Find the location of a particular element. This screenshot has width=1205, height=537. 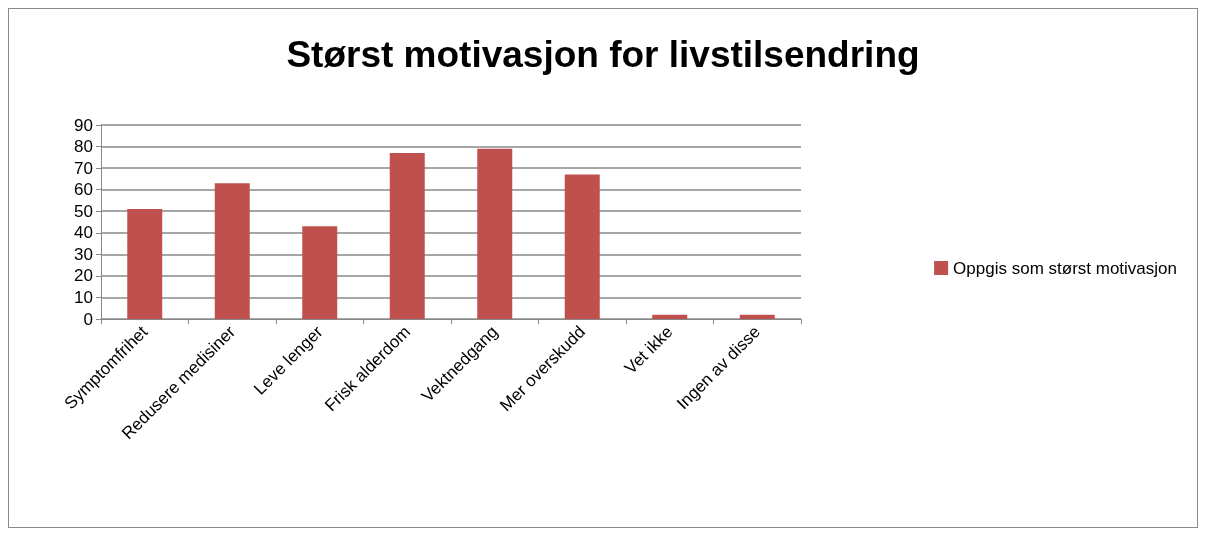

y-tick-label: 20 is located at coordinates (83, 276).